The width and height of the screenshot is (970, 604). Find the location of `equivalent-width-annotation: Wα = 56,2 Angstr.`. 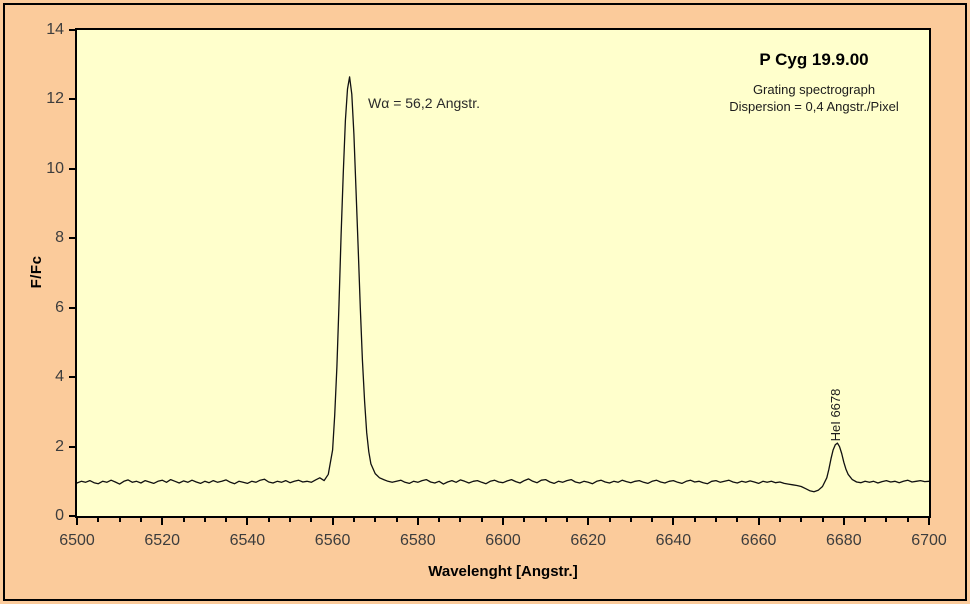

equivalent-width-annotation: Wα = 56,2 Angstr. is located at coordinates (424, 103).